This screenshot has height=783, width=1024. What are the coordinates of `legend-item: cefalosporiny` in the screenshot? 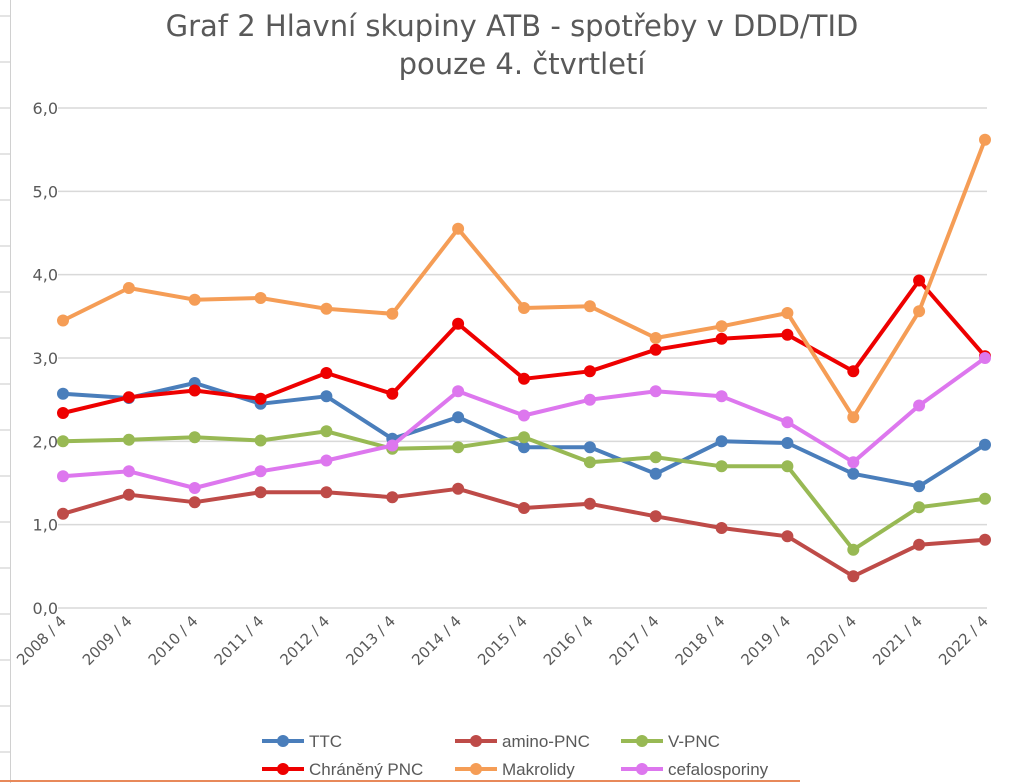 It's located at (695, 769).